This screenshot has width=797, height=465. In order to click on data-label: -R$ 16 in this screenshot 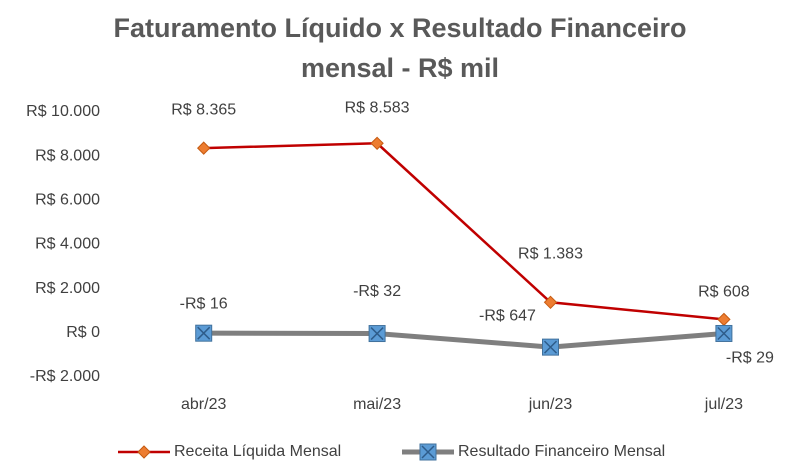, I will do `click(204, 303)`.